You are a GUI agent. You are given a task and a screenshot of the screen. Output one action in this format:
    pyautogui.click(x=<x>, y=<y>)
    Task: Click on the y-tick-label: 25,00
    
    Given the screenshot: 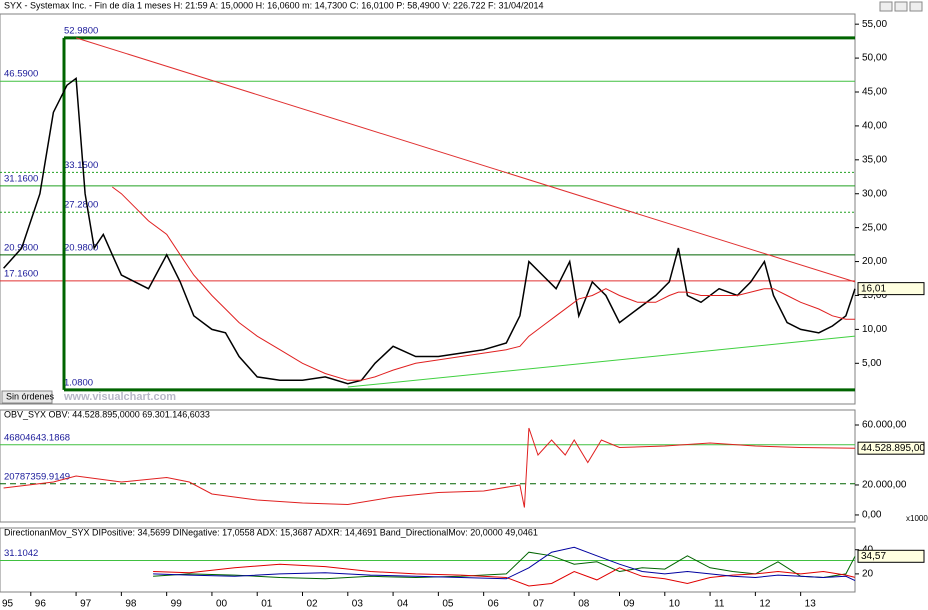 What is the action you would take?
    pyautogui.click(x=874, y=227)
    